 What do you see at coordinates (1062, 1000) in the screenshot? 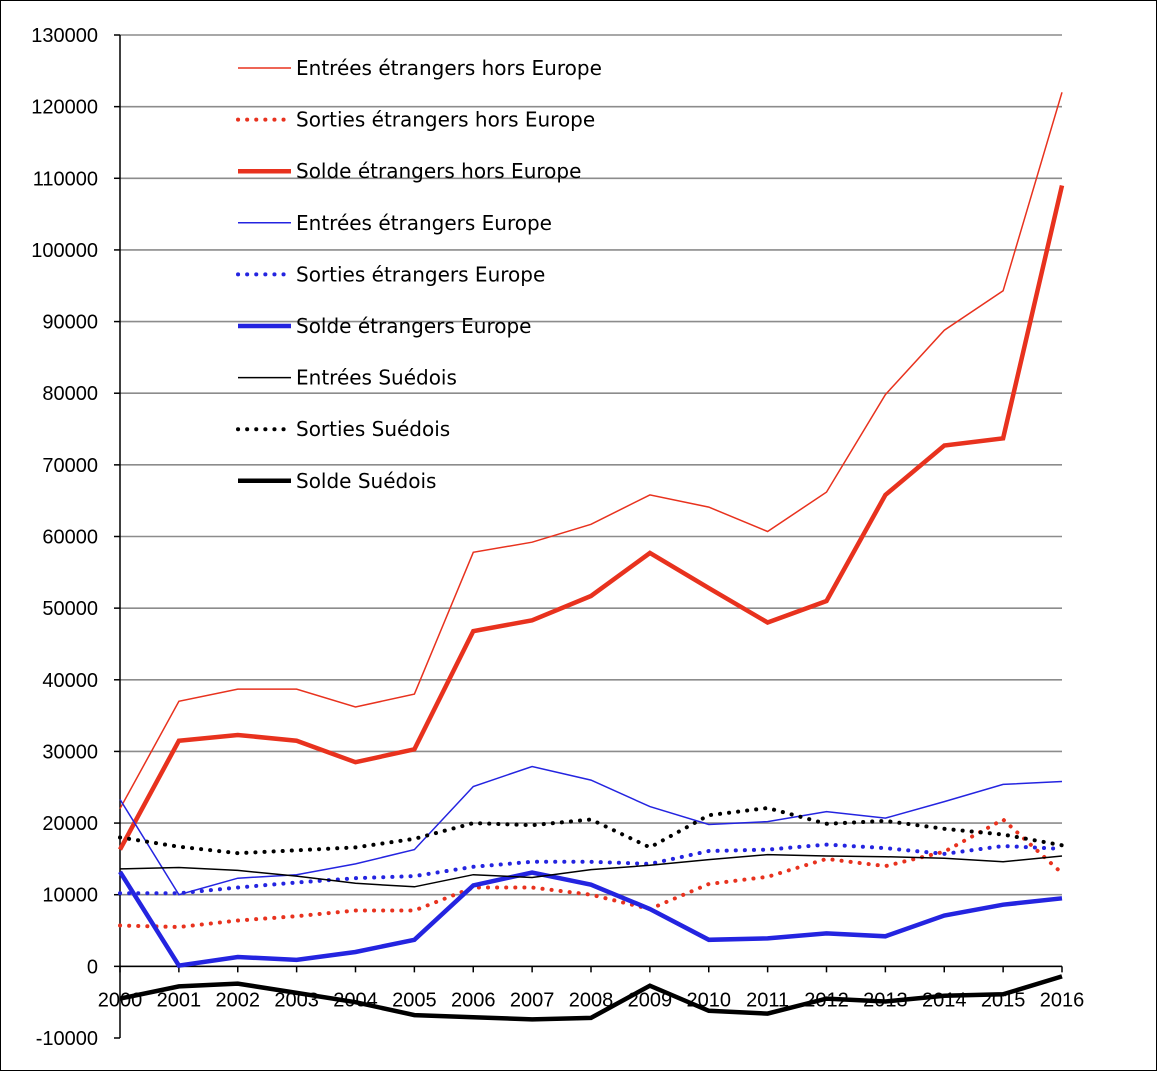
I see `x-tick-label: 2016` at bounding box center [1062, 1000].